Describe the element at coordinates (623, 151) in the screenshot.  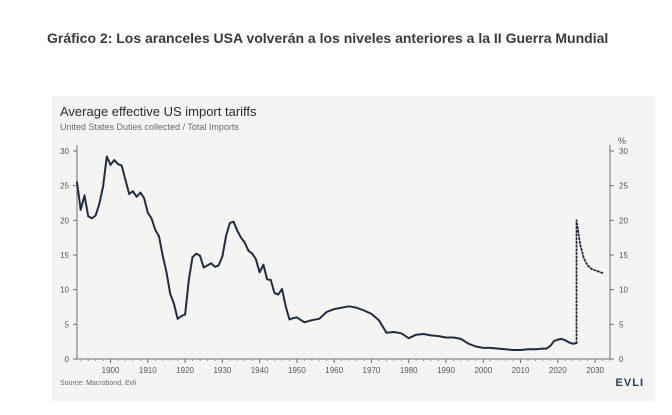
I see `y-tick-label-right: 30` at that location.